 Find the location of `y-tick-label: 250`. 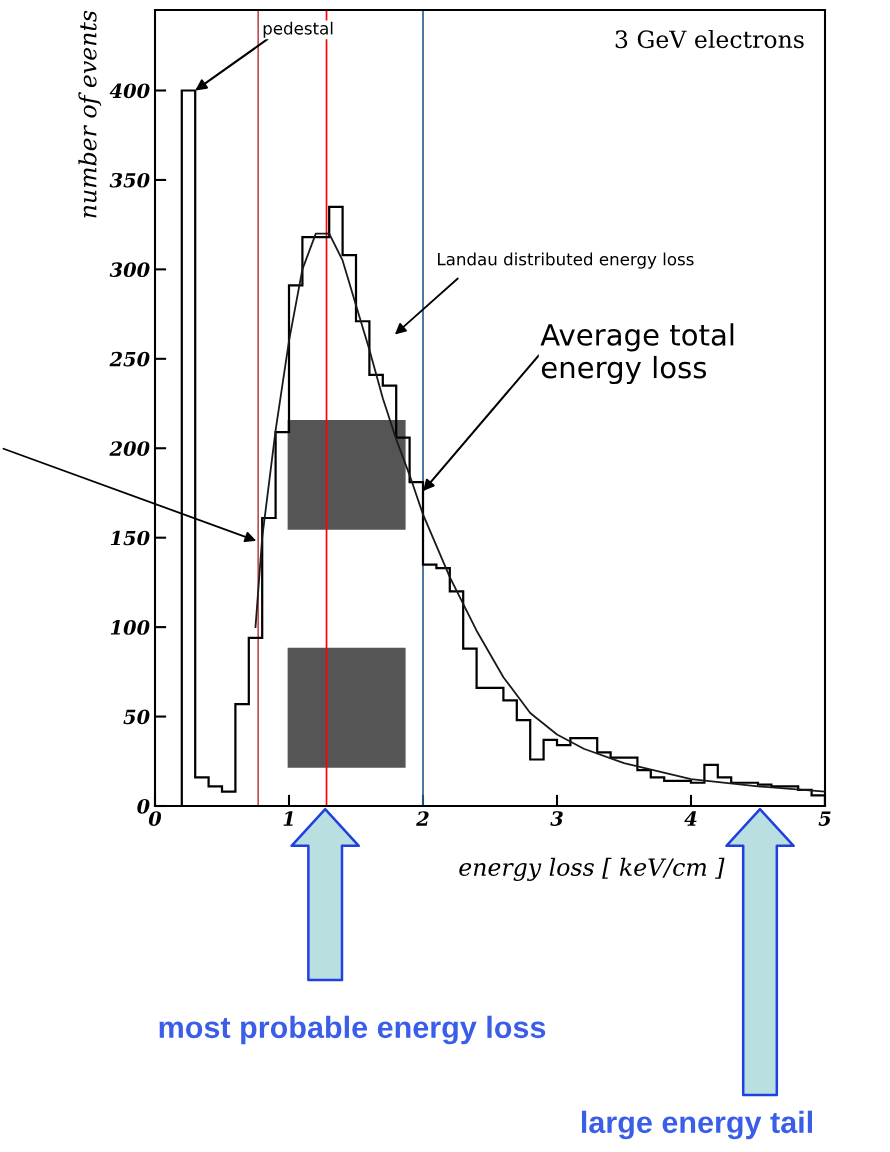

y-tick-label: 250 is located at coordinates (129, 359).